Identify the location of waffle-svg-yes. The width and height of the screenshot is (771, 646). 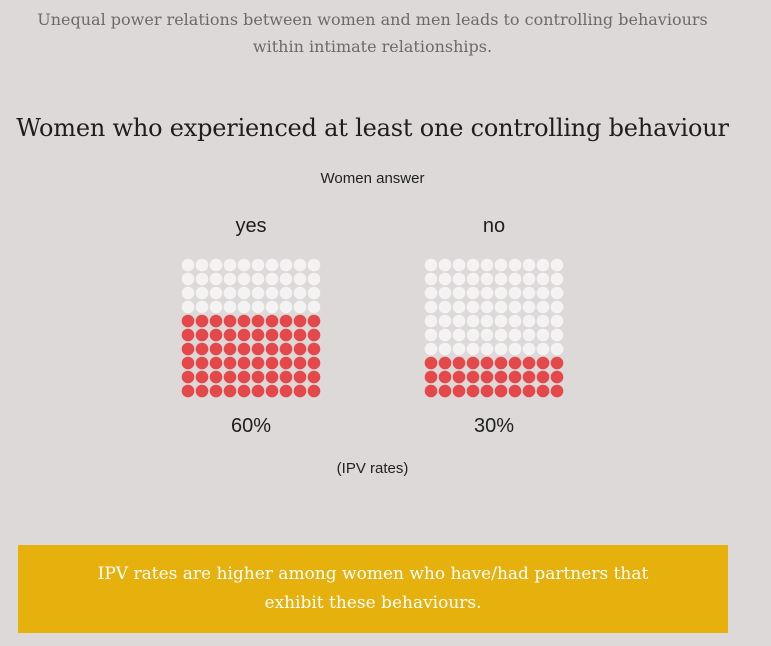
(251, 328).